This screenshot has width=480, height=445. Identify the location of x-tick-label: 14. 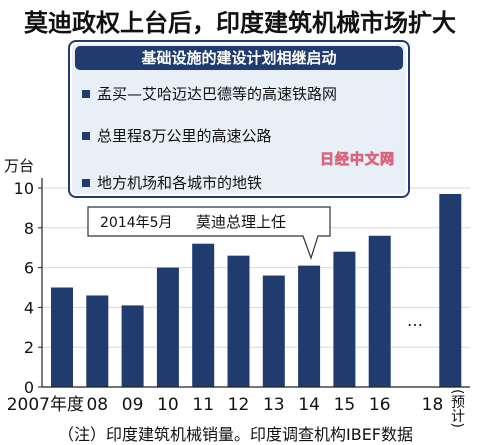
(309, 405).